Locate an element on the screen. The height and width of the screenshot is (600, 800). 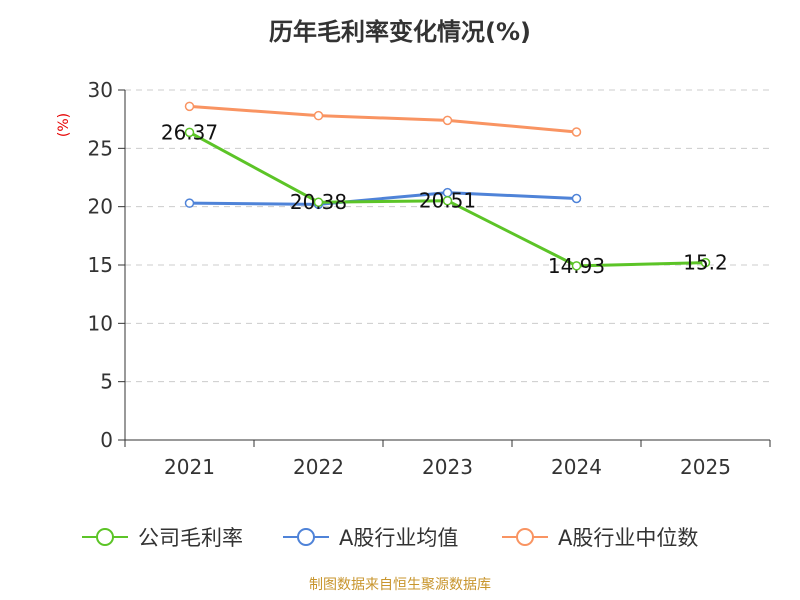
data-label: 15.2 is located at coordinates (705, 263).